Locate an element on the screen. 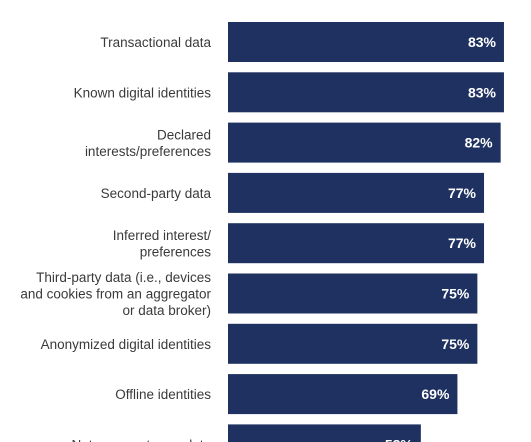 Image resolution: width=531 pixels, height=442 pixels. category-label: Offline identities is located at coordinates (163, 394).